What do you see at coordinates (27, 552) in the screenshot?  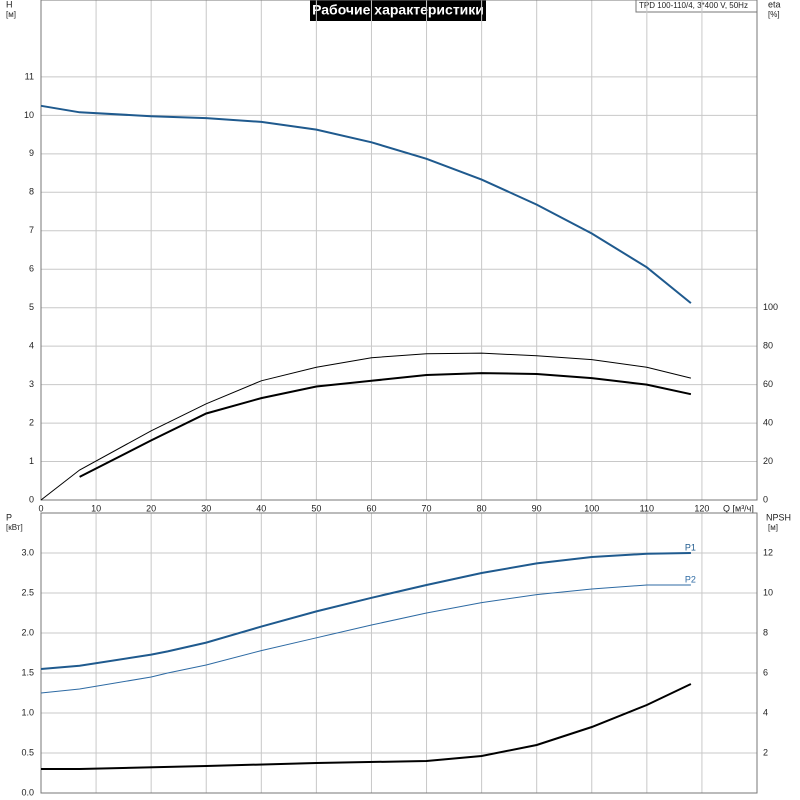 I see `y-tick-label: 3.0` at bounding box center [27, 552].